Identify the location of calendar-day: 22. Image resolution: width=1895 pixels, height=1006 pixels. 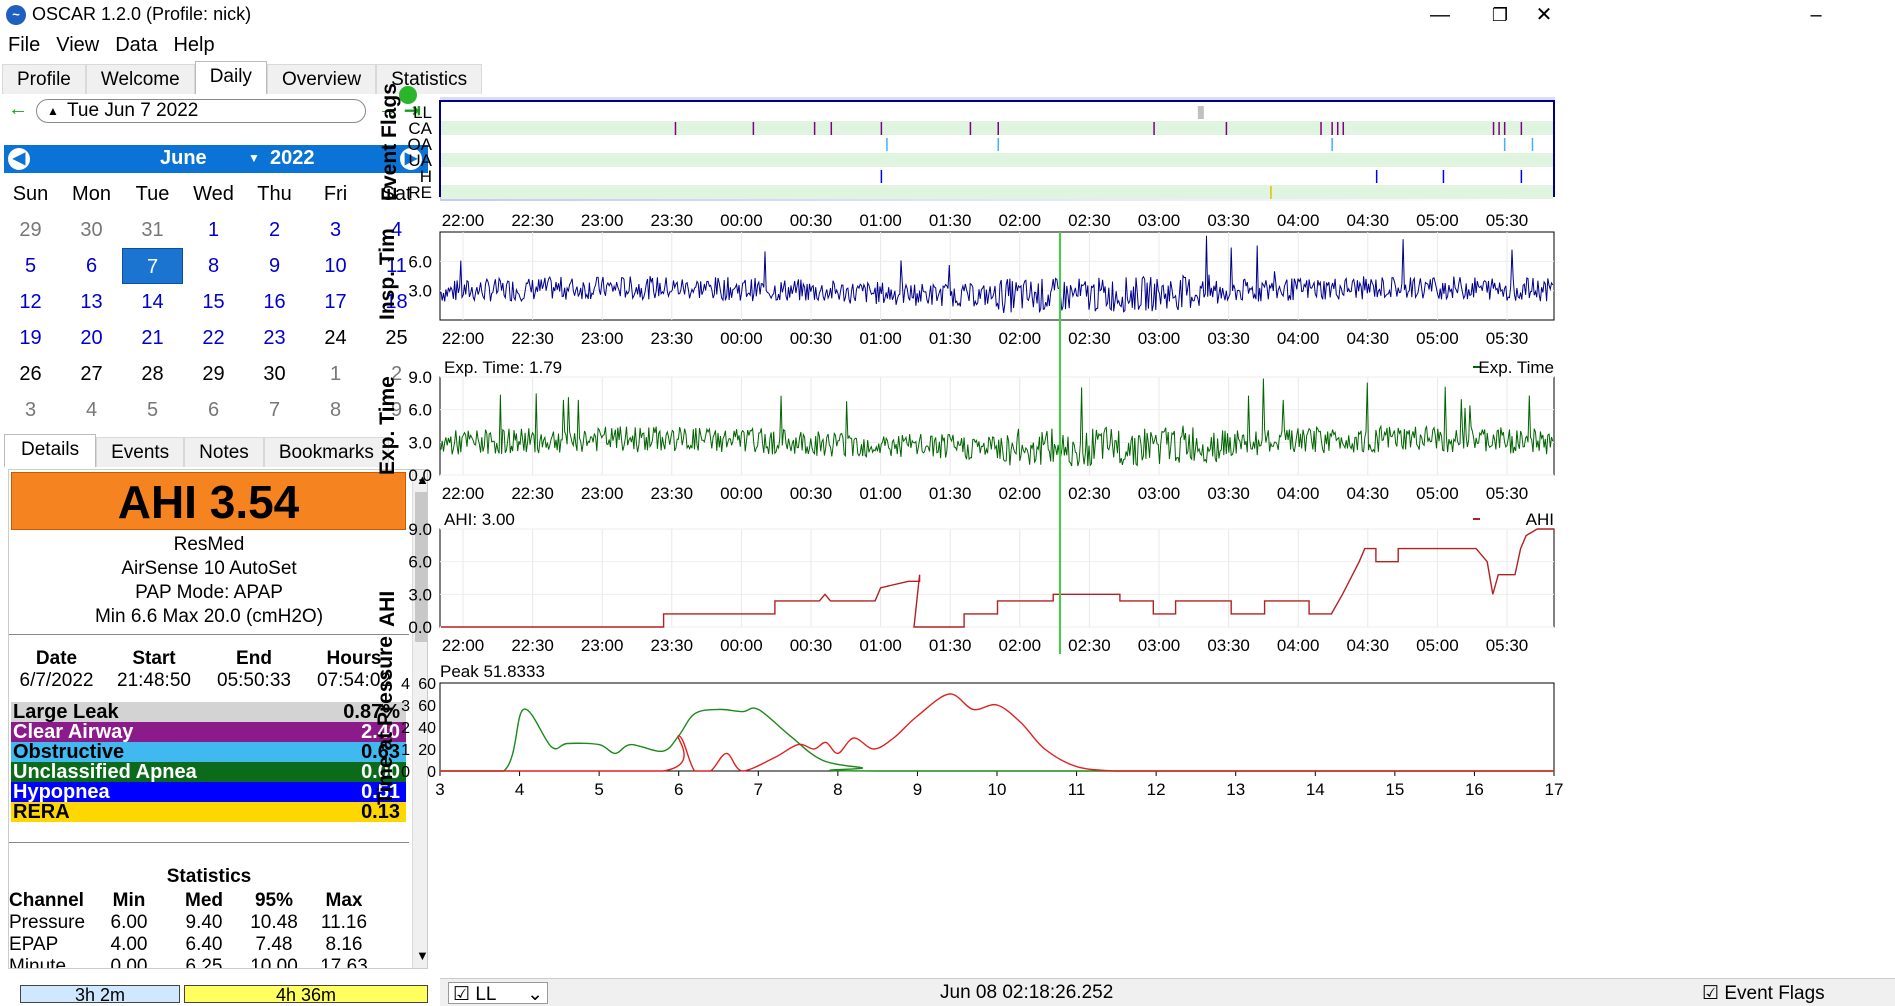
(213, 338).